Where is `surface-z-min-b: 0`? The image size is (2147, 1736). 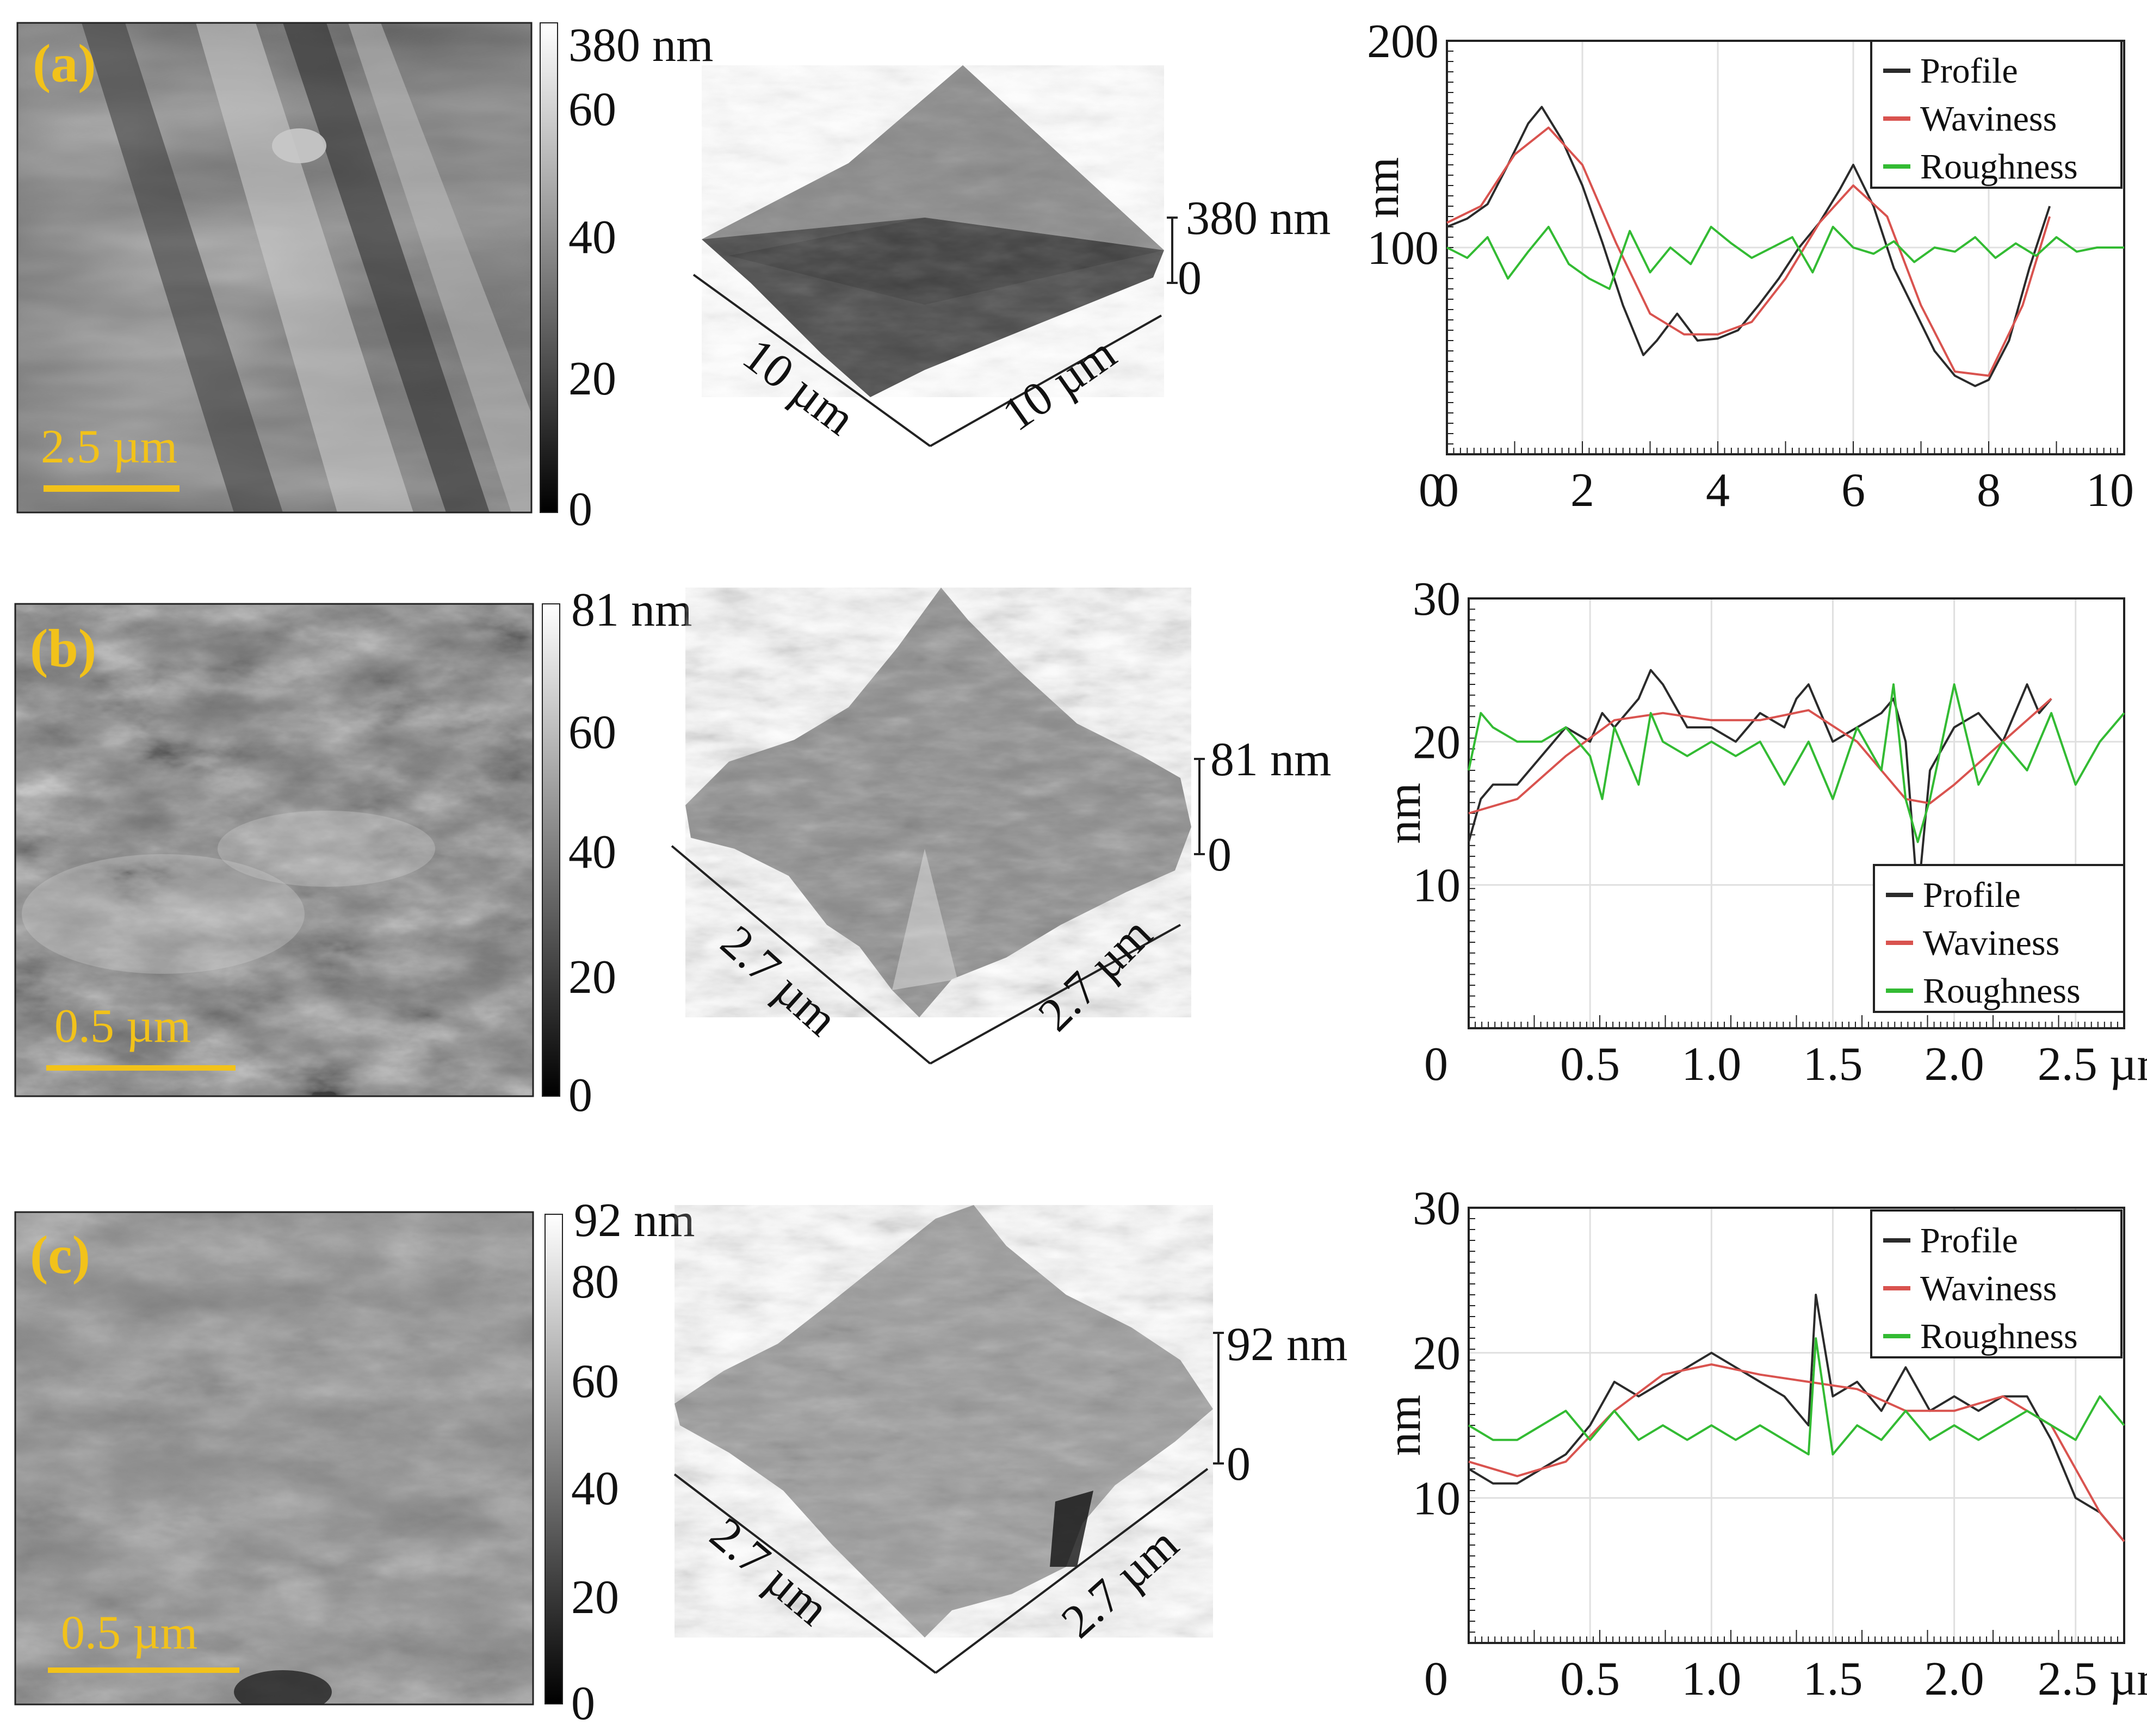
surface-z-min-b: 0 is located at coordinates (1220, 855).